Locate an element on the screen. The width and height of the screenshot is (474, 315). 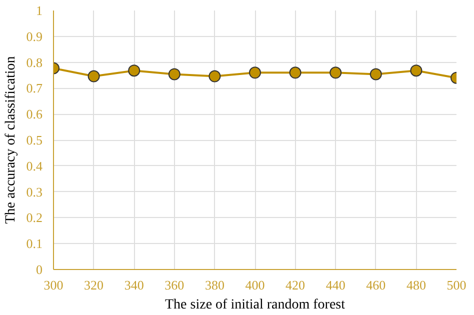
y-tick-label: 0.2 is located at coordinates (34, 218).